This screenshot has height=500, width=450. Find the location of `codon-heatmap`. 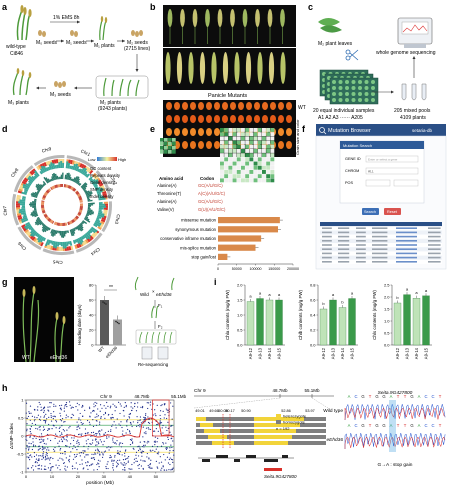

codon-heatmap is located at coordinates (217, 155).